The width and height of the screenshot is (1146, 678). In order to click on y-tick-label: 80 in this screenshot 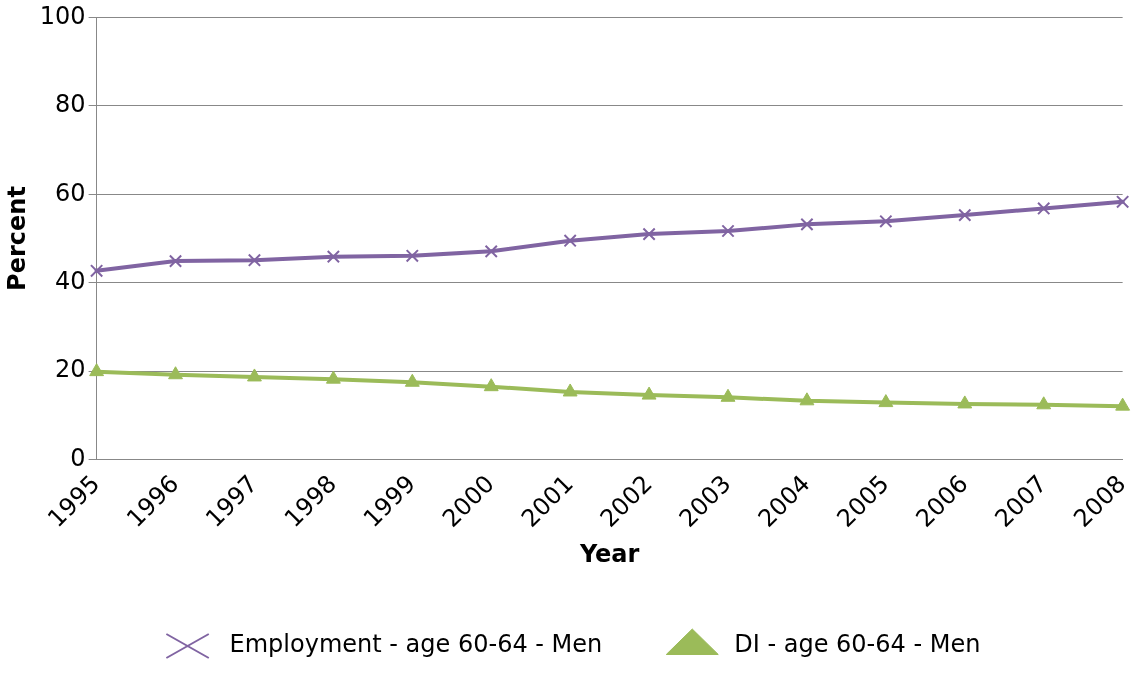, I will do `click(70, 104)`.